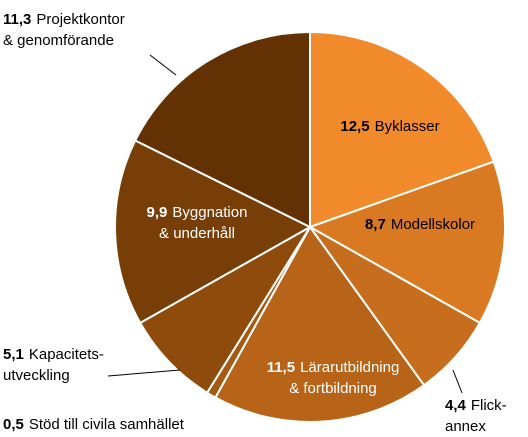 The width and height of the screenshot is (528, 437). What do you see at coordinates (80, 19) in the screenshot?
I see `category-label: Projektkontor` at bounding box center [80, 19].